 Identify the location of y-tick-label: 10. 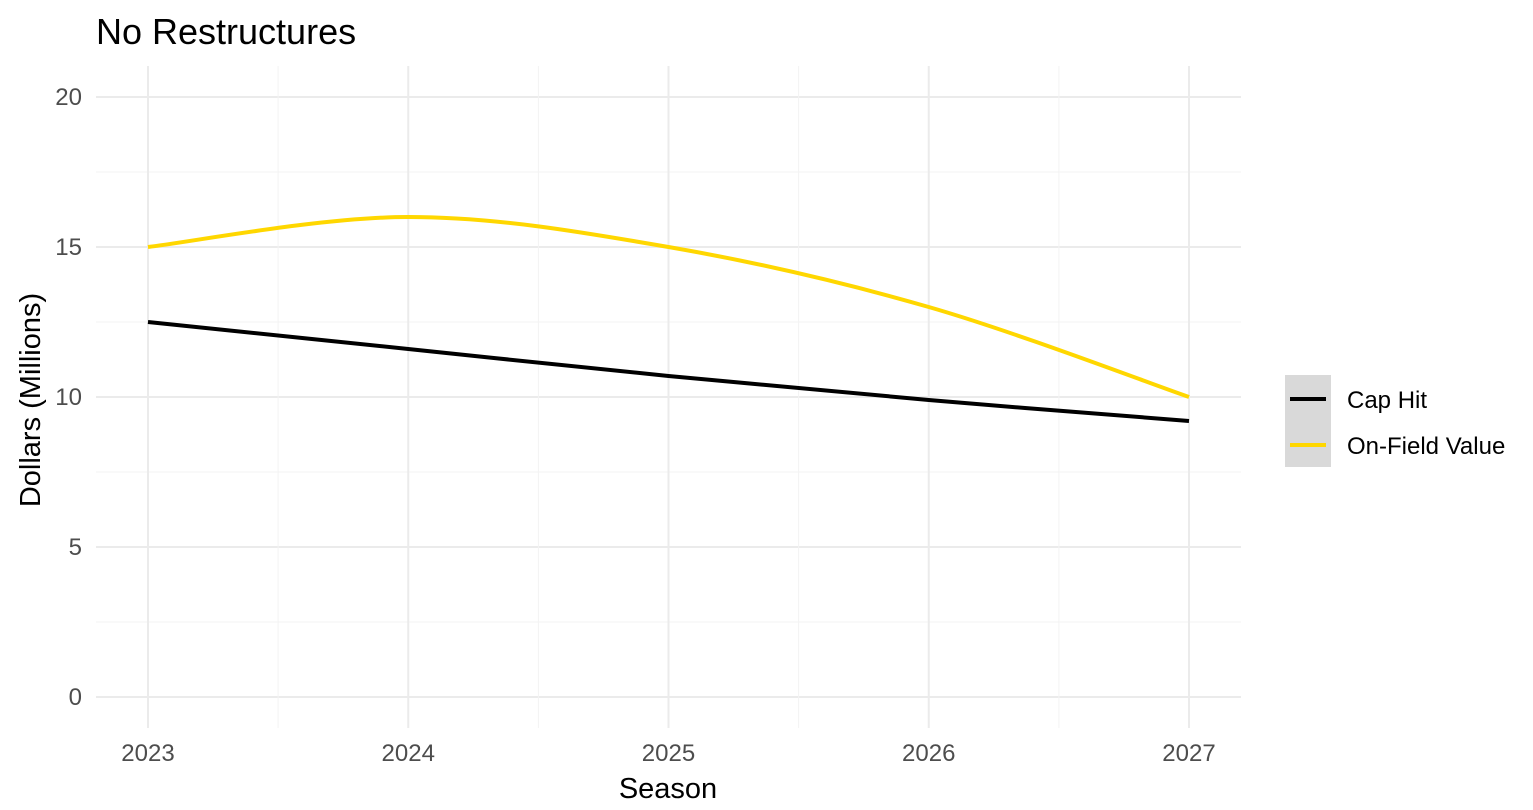
(68, 397).